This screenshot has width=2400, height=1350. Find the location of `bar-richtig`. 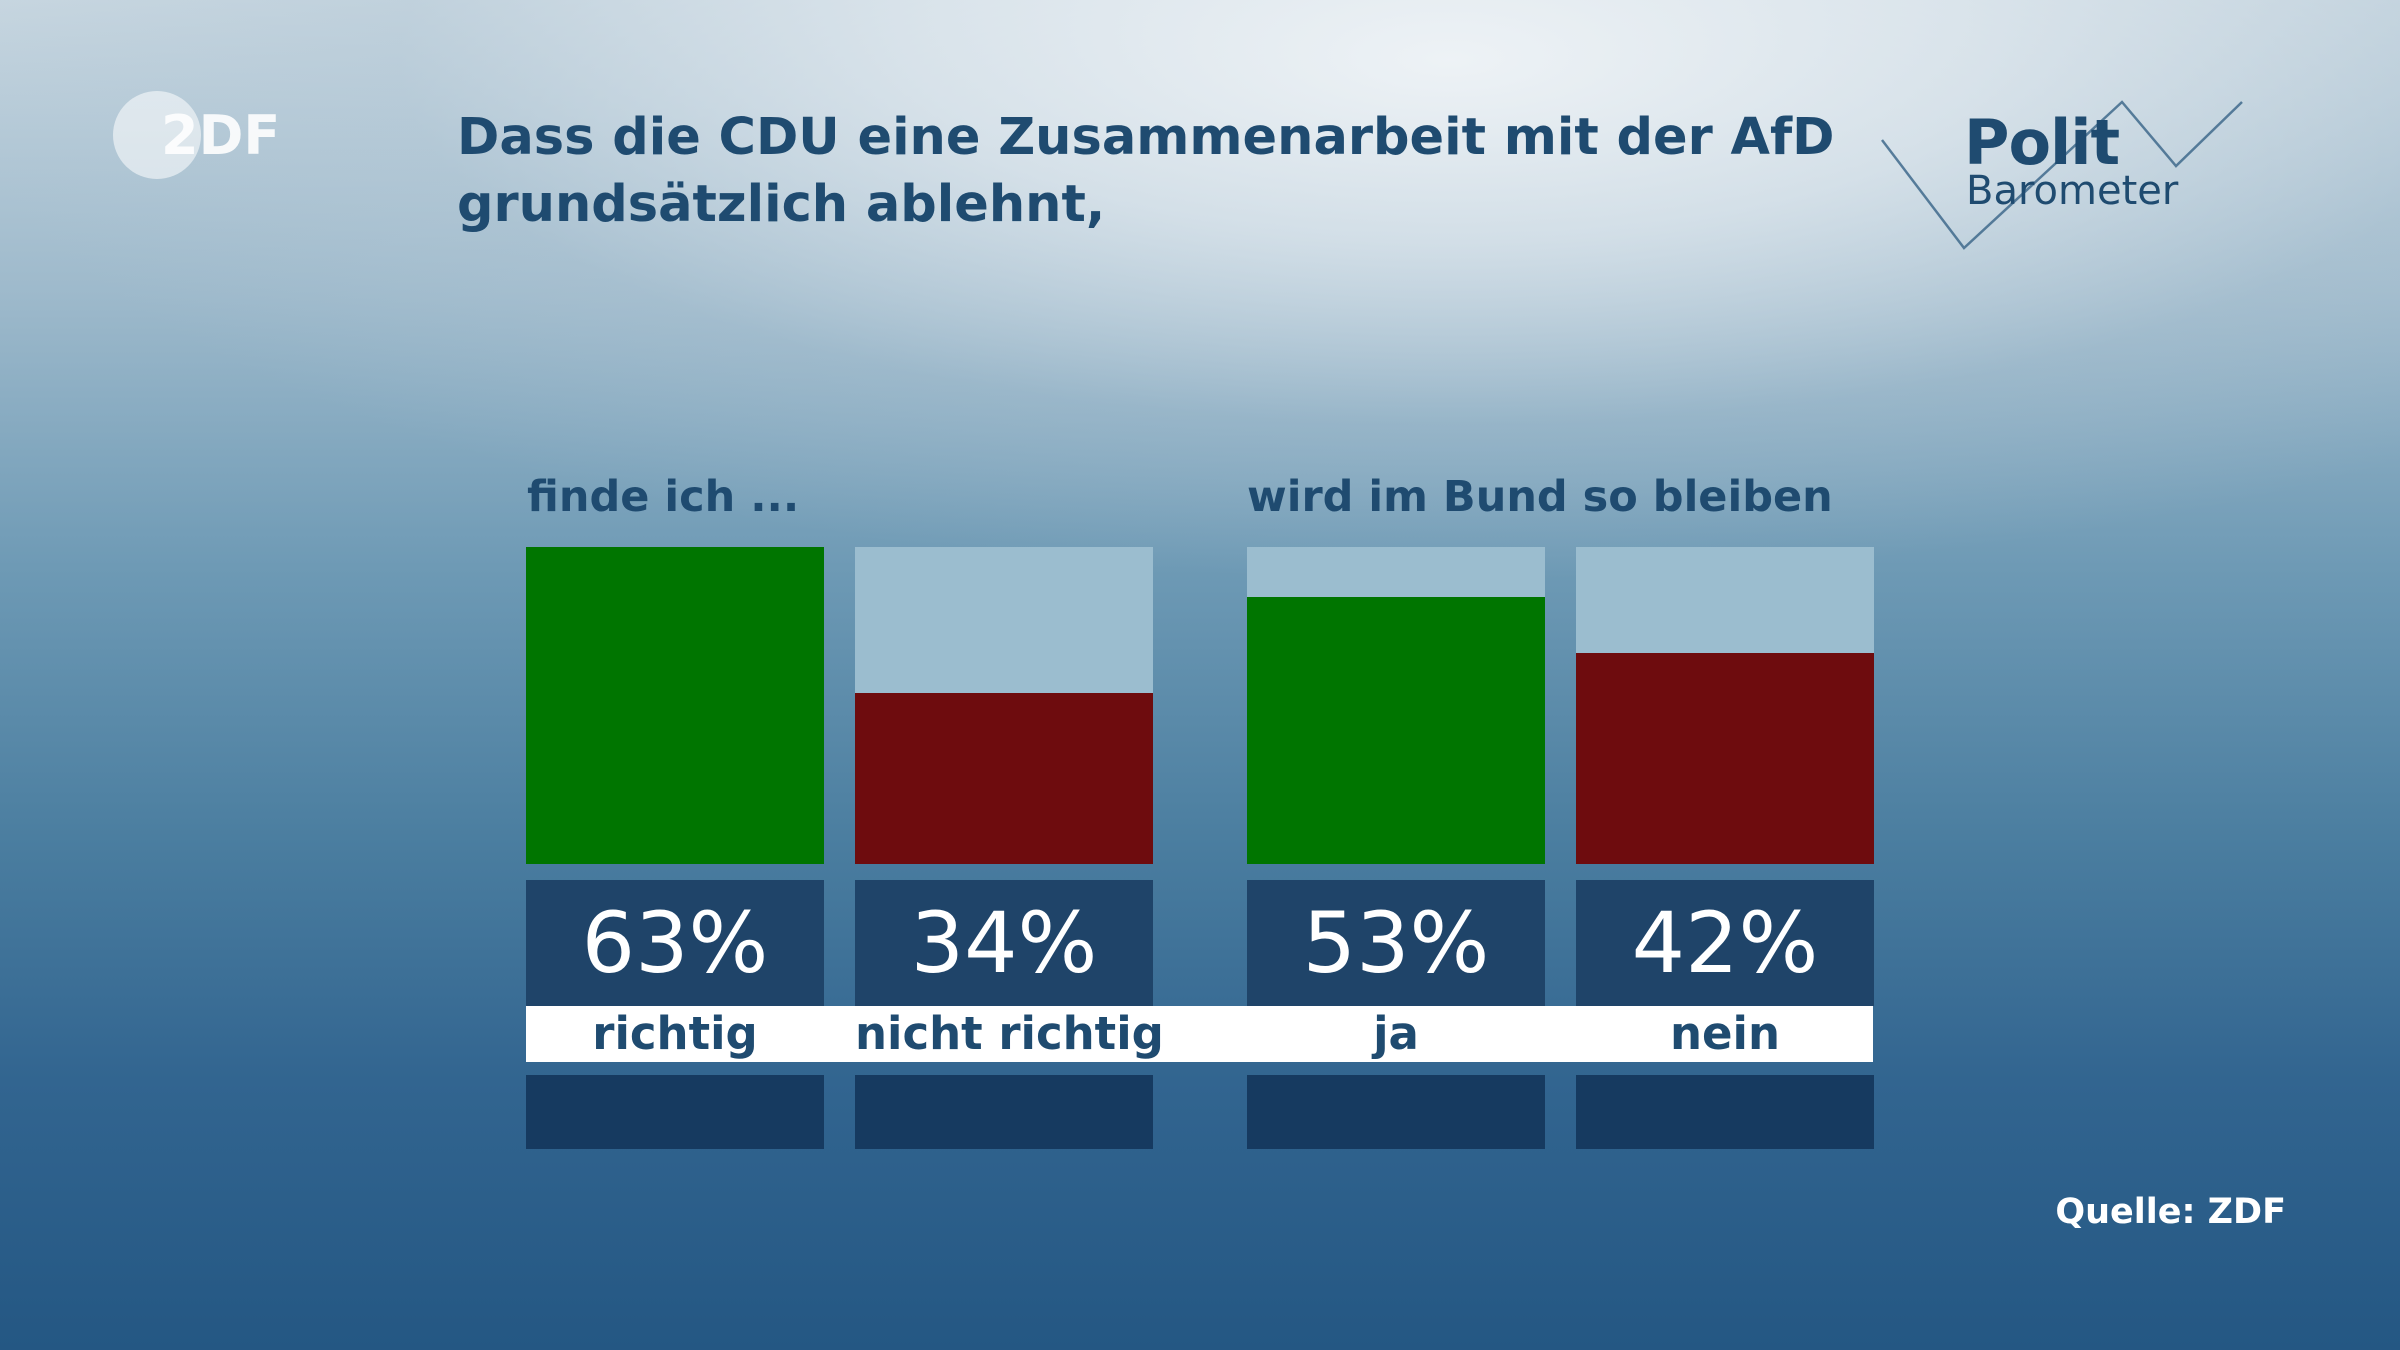

bar-richtig is located at coordinates (675, 705).